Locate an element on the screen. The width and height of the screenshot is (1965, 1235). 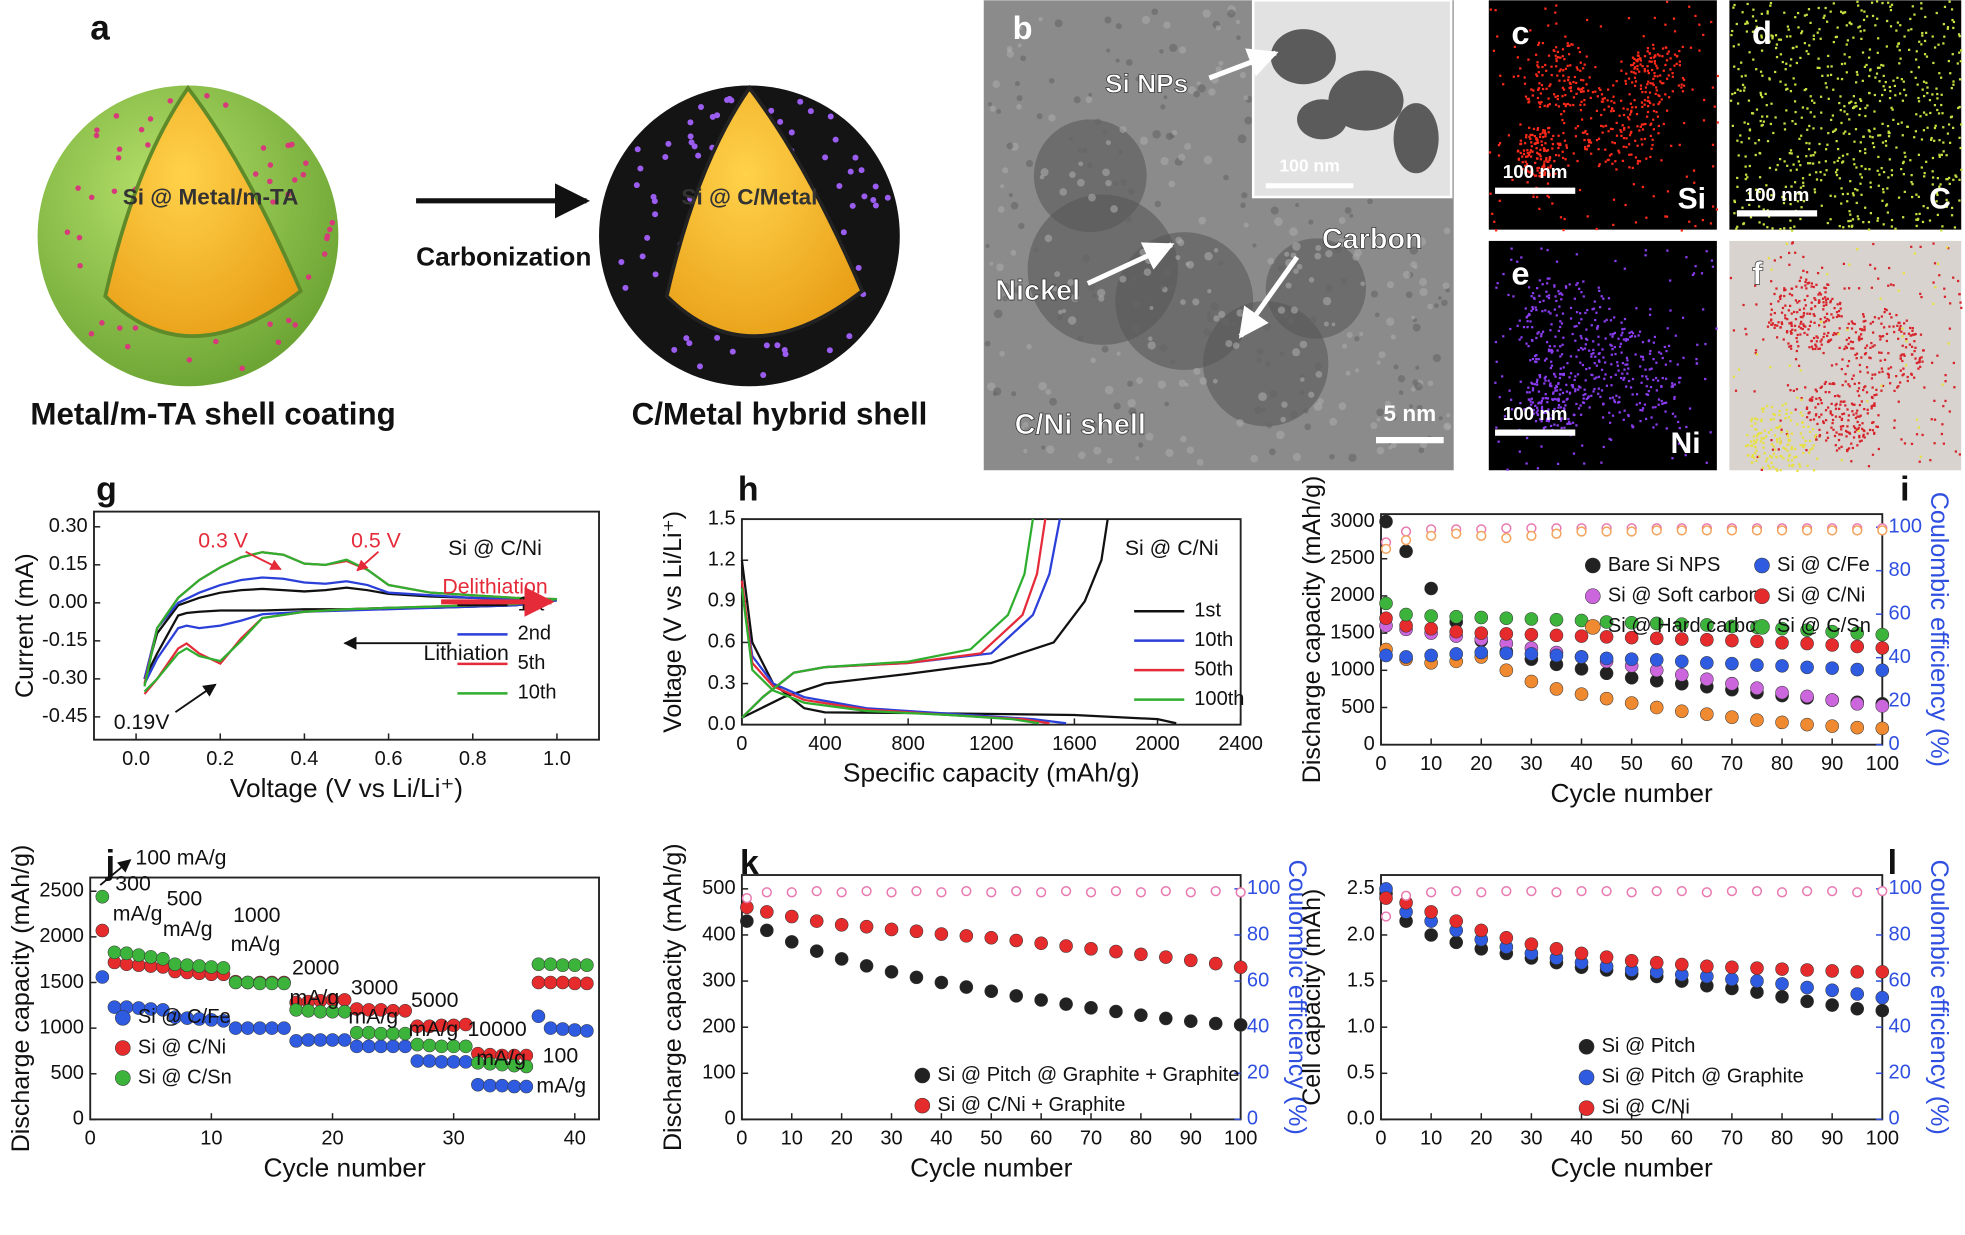
y2-tick-label: 60 is located at coordinates (1900, 613).